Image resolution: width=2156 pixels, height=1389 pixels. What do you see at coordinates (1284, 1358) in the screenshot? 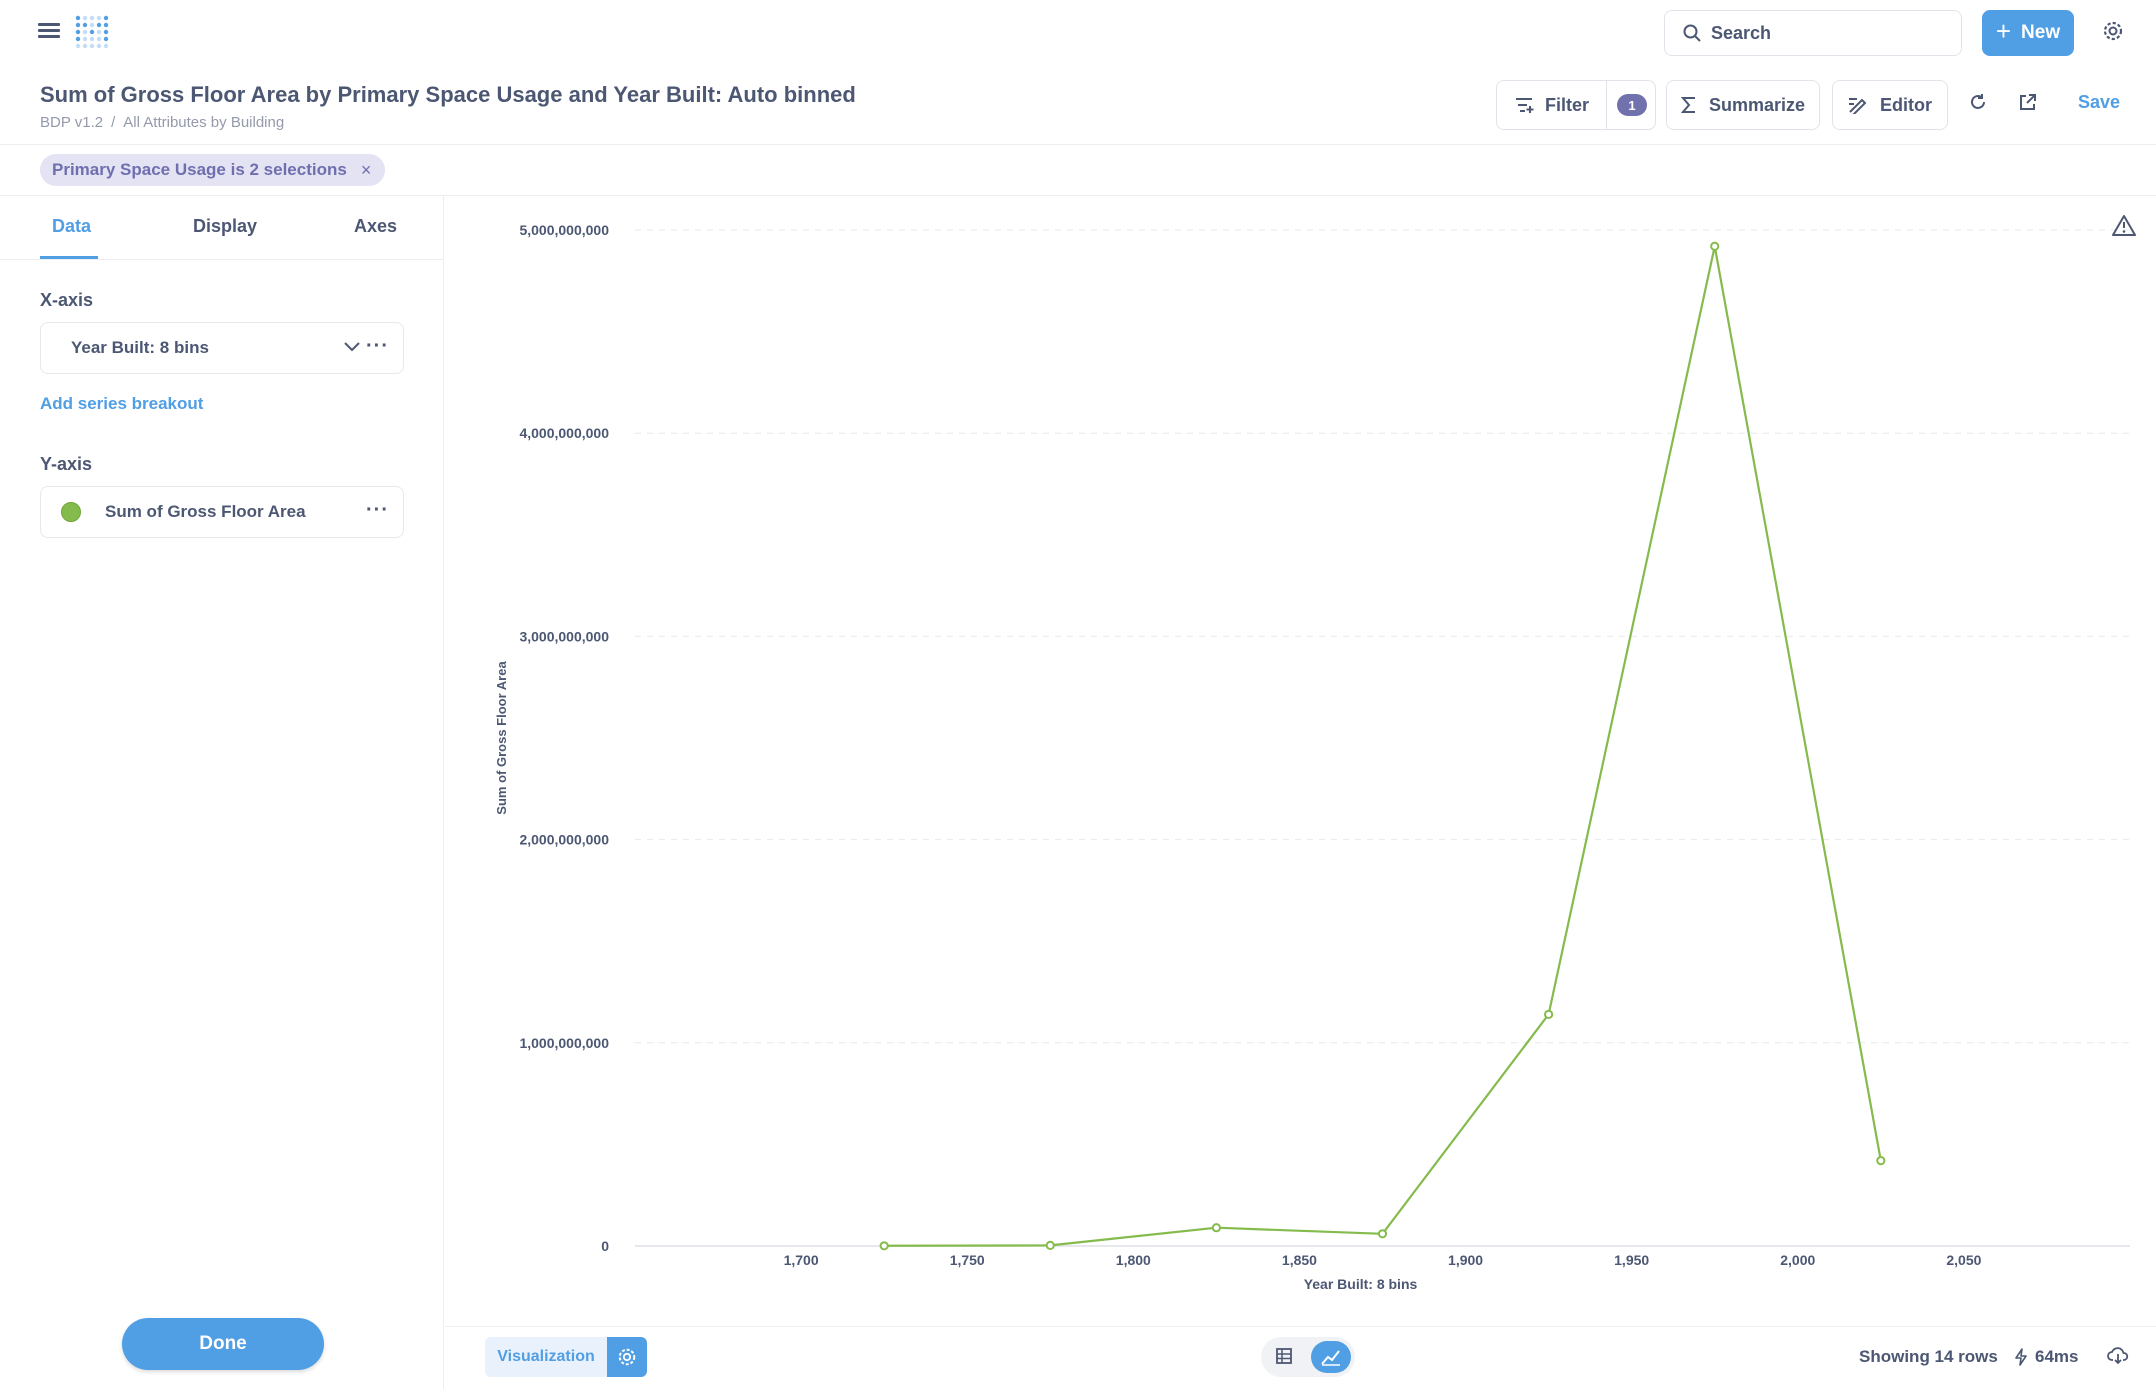
I see `table-view-icon` at bounding box center [1284, 1358].